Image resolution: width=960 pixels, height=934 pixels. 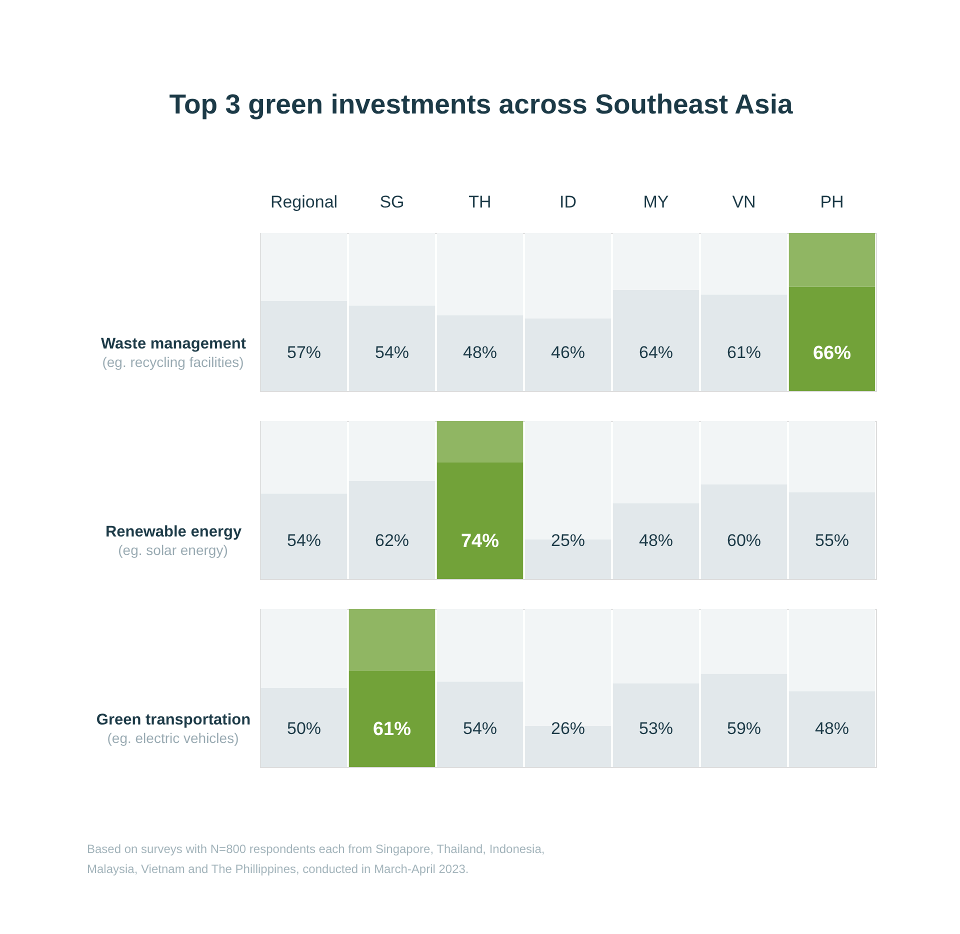 What do you see at coordinates (568, 728) in the screenshot?
I see `data-label: 26%` at bounding box center [568, 728].